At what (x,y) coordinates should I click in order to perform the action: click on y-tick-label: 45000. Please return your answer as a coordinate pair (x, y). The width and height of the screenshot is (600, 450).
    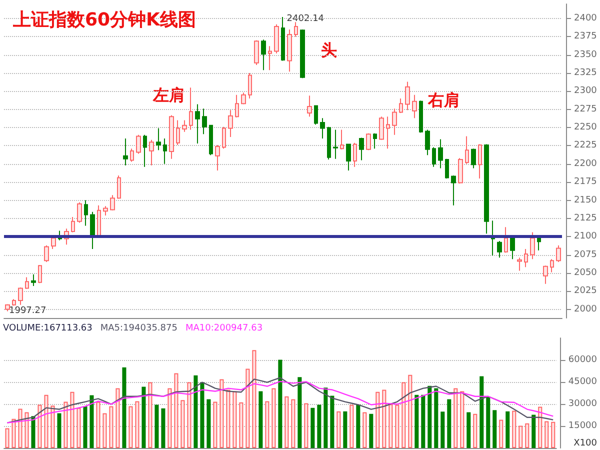
    Looking at the image, I should click on (583, 382).